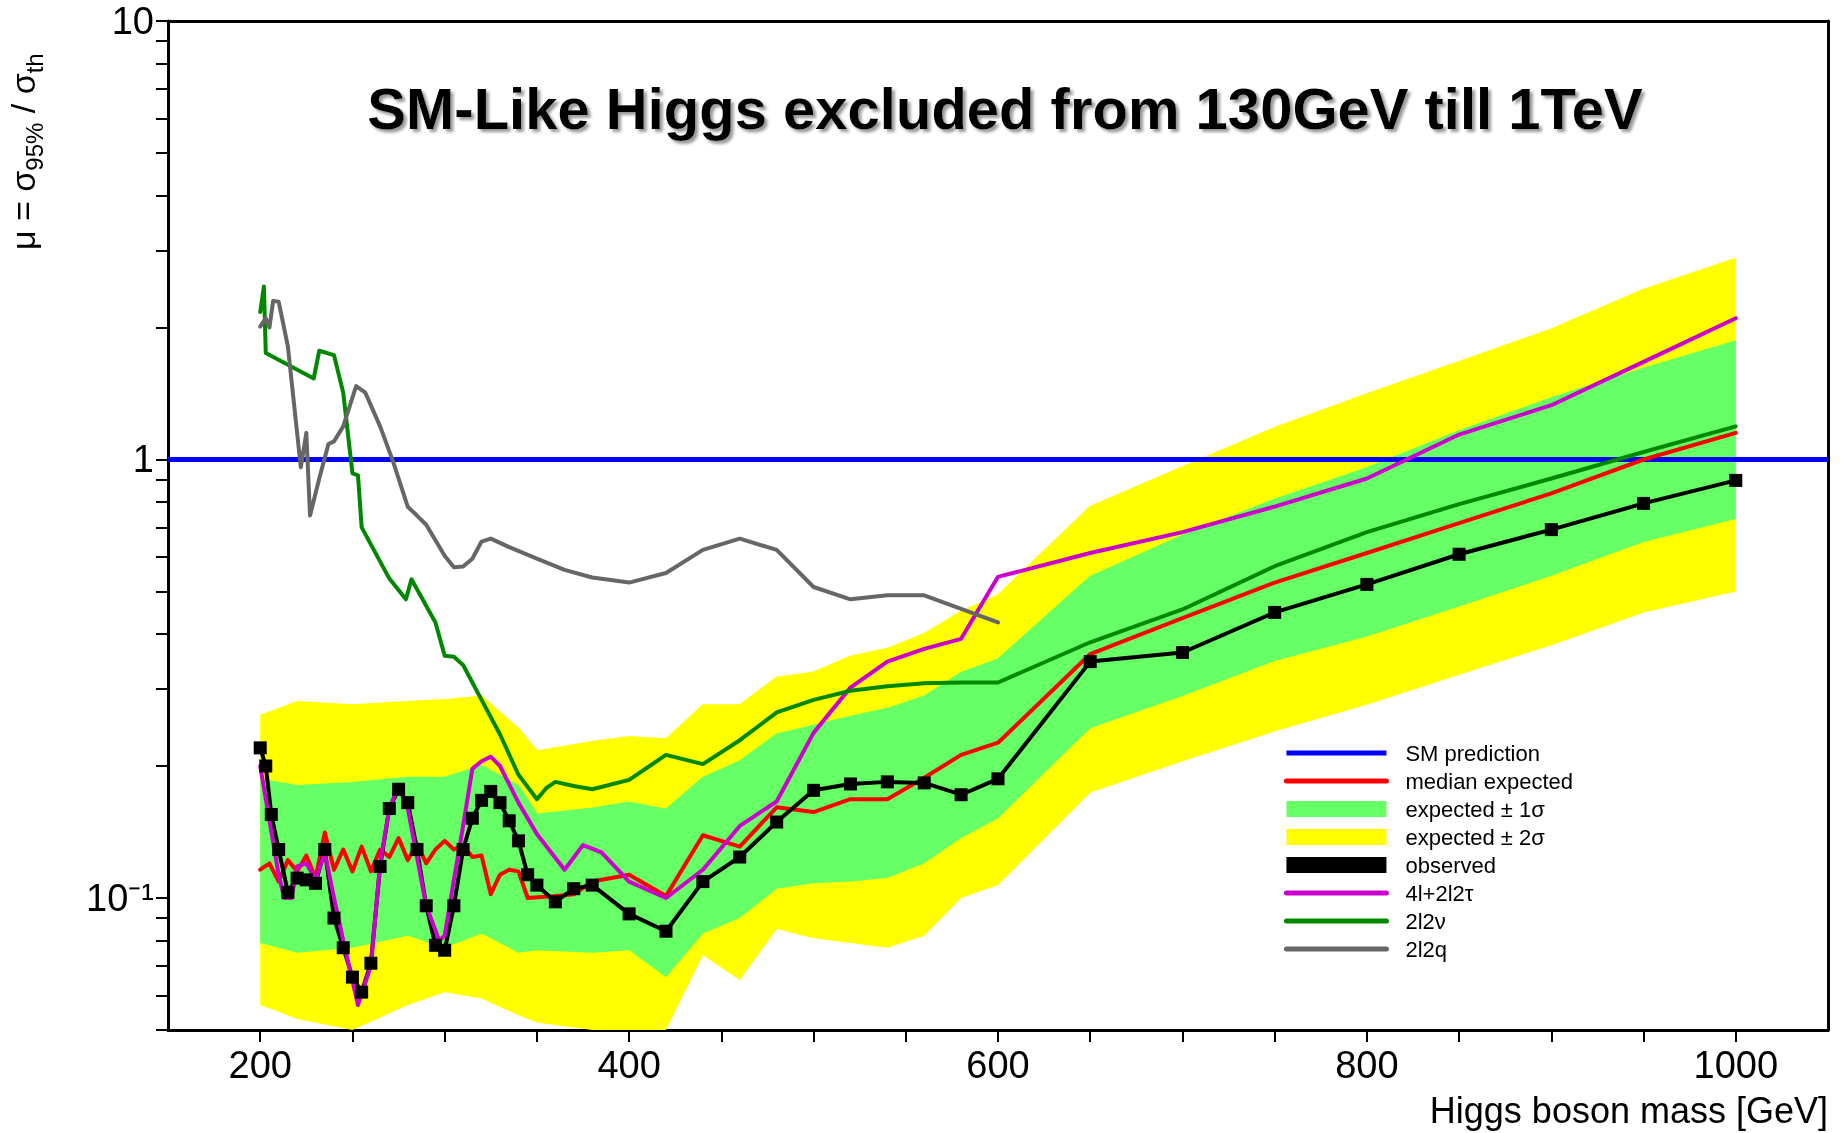  Describe the element at coordinates (1450, 865) in the screenshot. I see `legend-label: observed` at that location.